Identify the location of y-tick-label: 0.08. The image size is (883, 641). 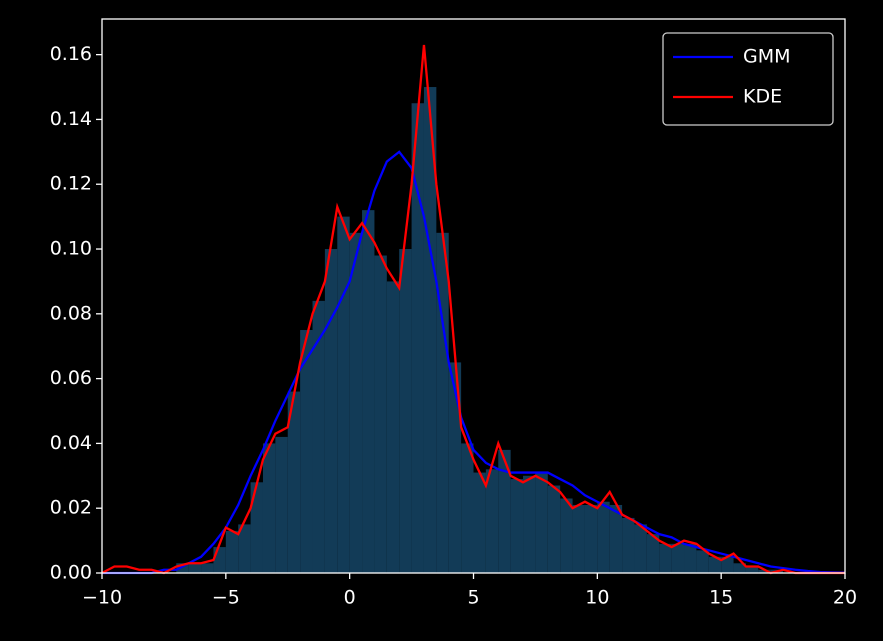
(71, 313).